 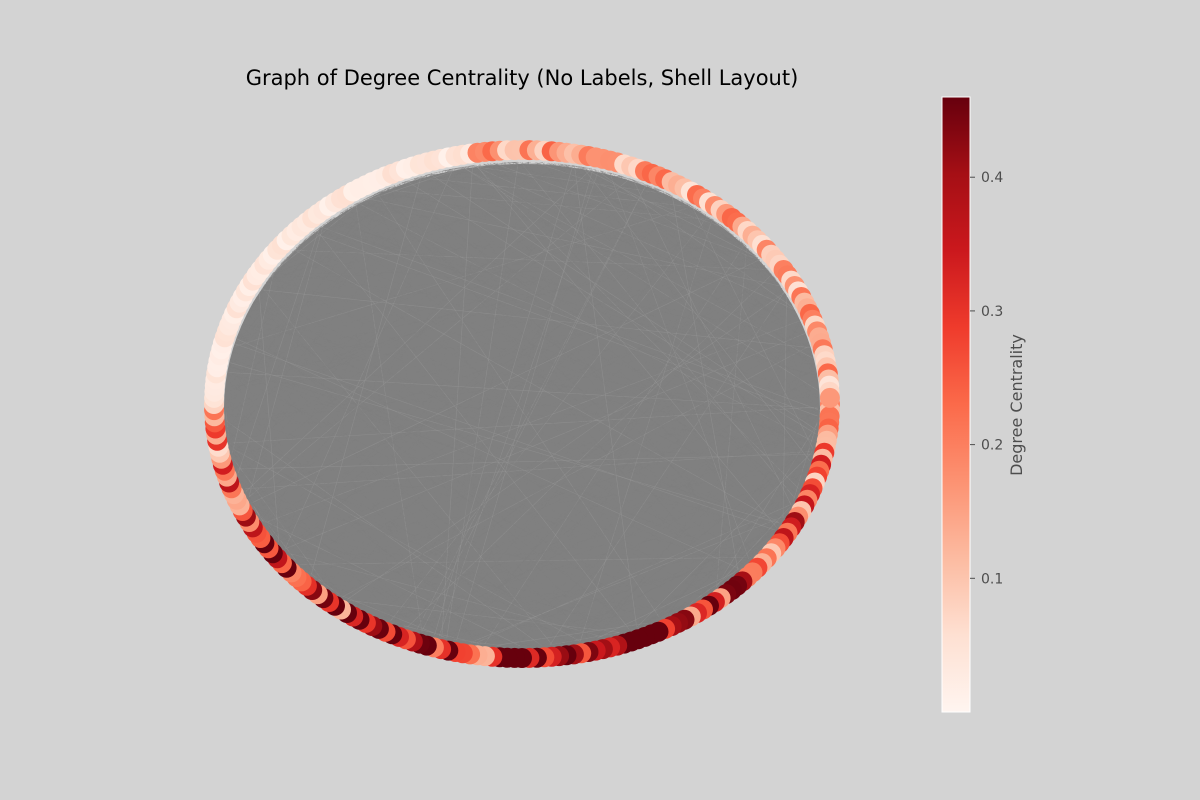 I want to click on colorbar-tick-label: 0.2, so click(x=992, y=446).